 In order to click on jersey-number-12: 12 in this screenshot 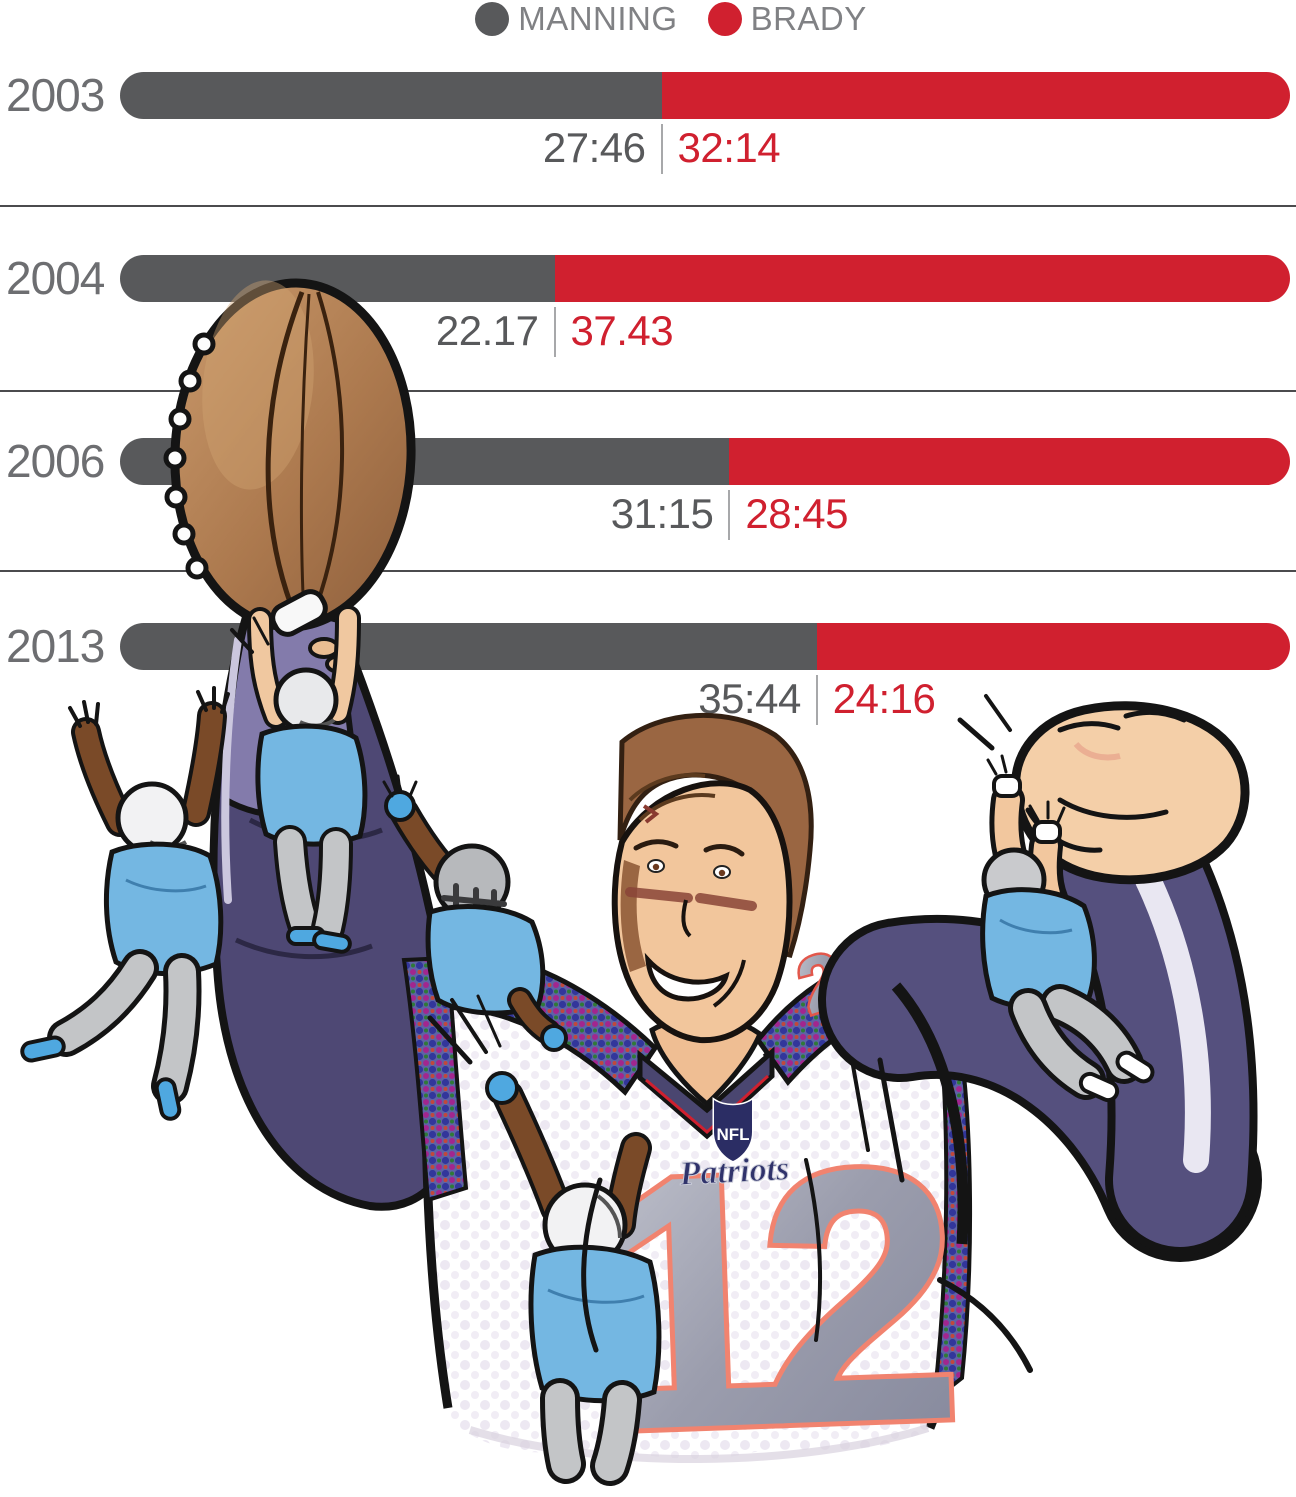, I will do `click(770, 1294)`.